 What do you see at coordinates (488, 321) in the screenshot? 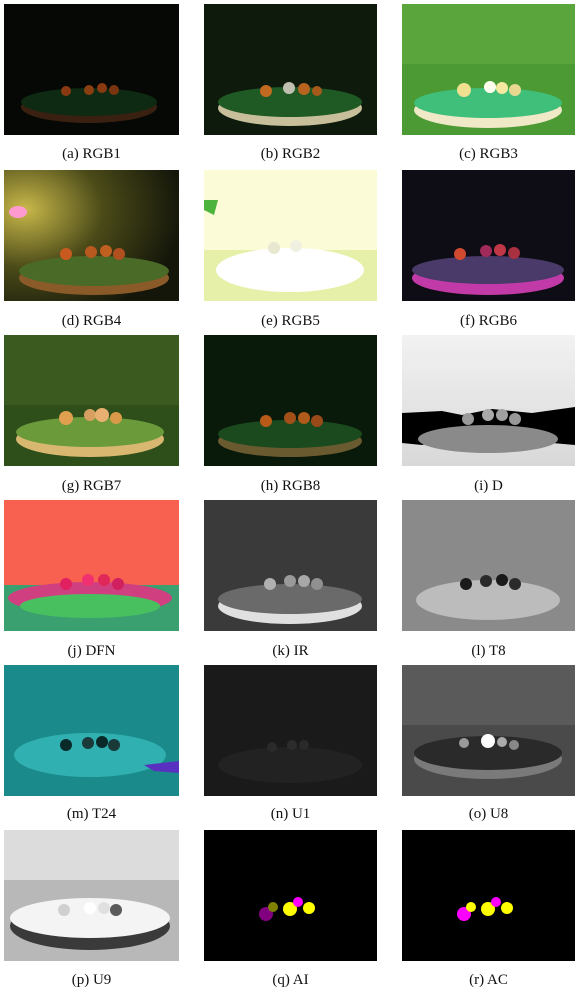
I see `caption-rgb6: (f) RGB6` at bounding box center [488, 321].